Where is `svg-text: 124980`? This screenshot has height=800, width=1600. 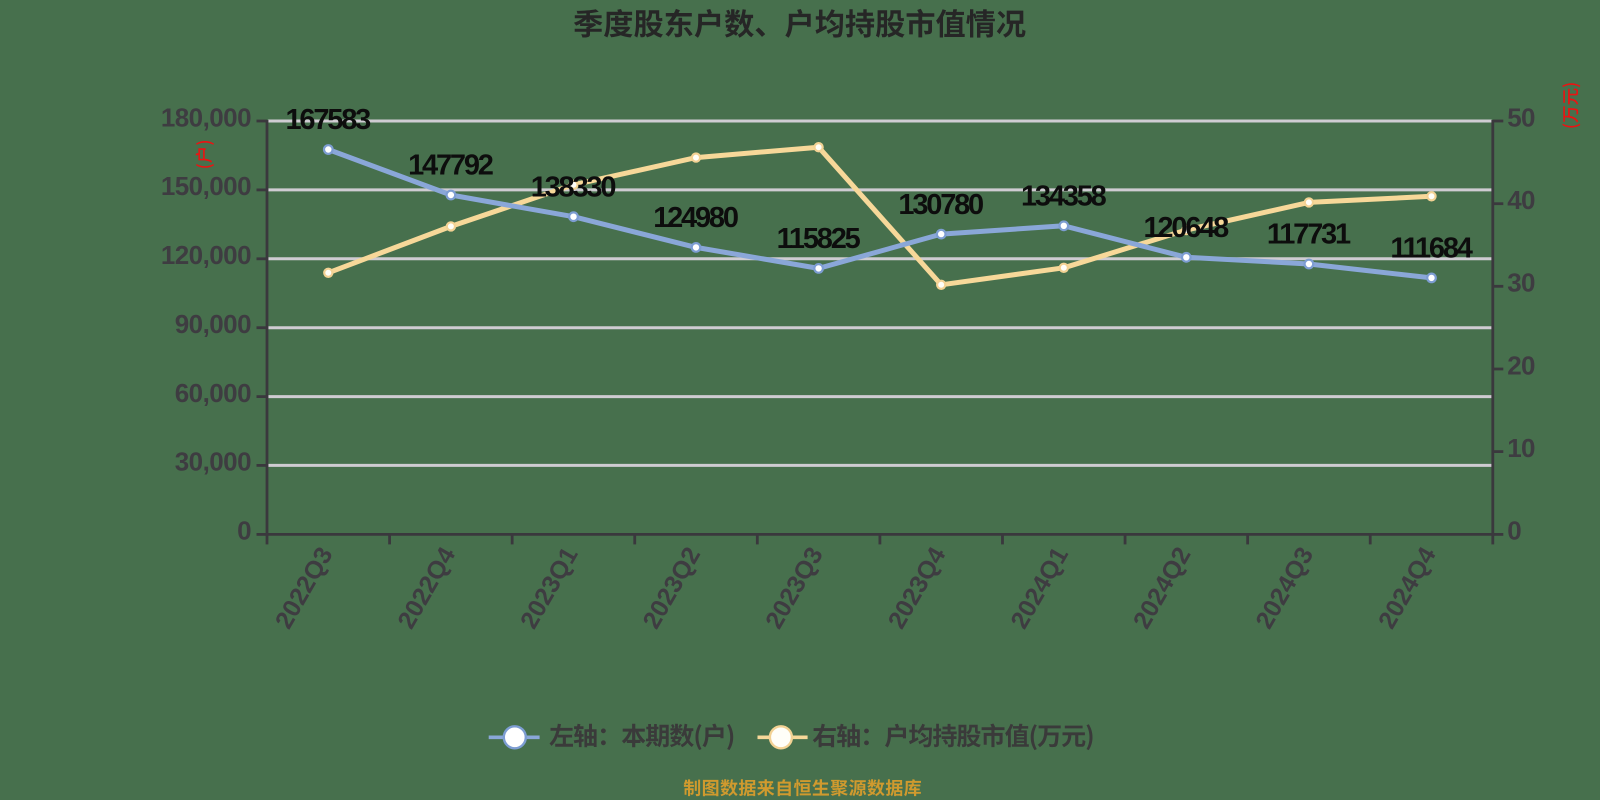
svg-text: 124980 is located at coordinates (695, 218).